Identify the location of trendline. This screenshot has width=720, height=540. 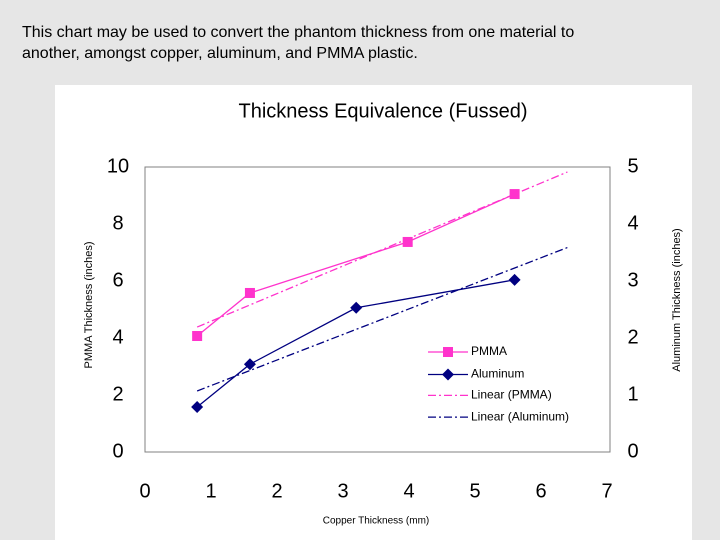
(382, 319).